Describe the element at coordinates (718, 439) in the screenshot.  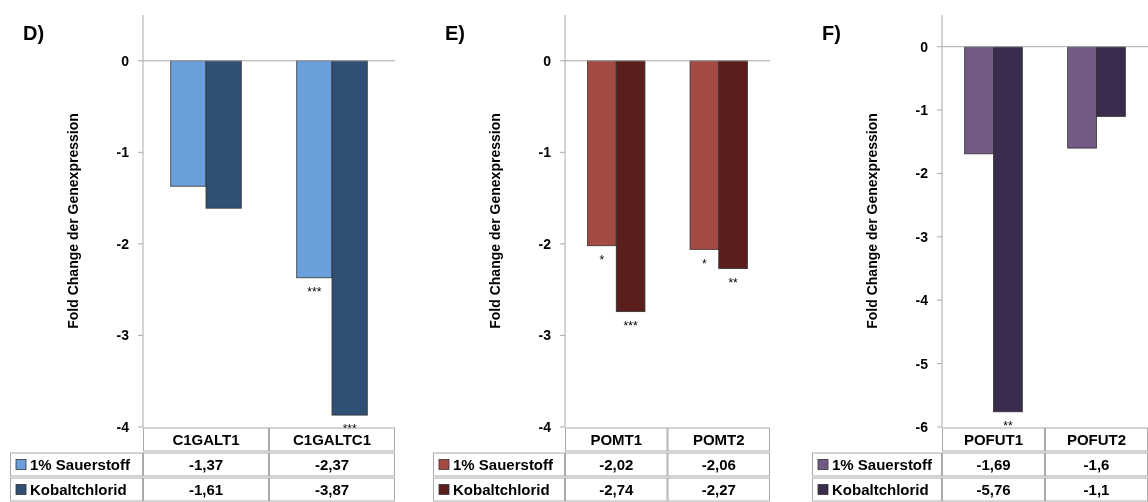
I see `x-tick-label: POMT2` at that location.